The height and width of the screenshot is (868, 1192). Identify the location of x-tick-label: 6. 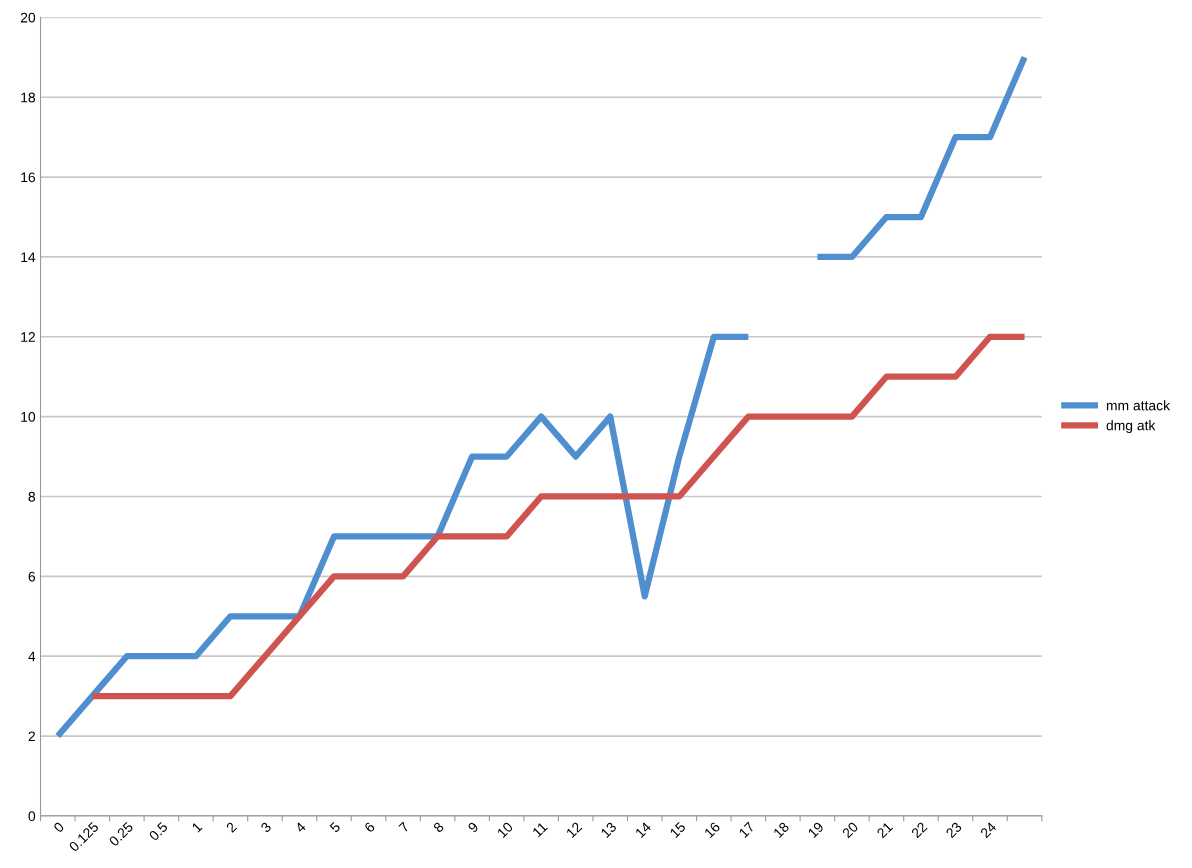
(369, 827).